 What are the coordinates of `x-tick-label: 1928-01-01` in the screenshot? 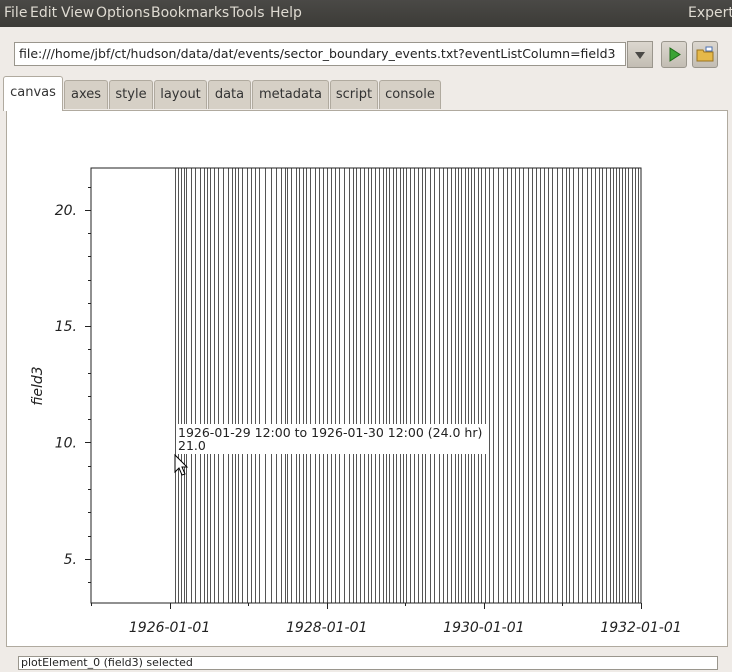 It's located at (326, 628).